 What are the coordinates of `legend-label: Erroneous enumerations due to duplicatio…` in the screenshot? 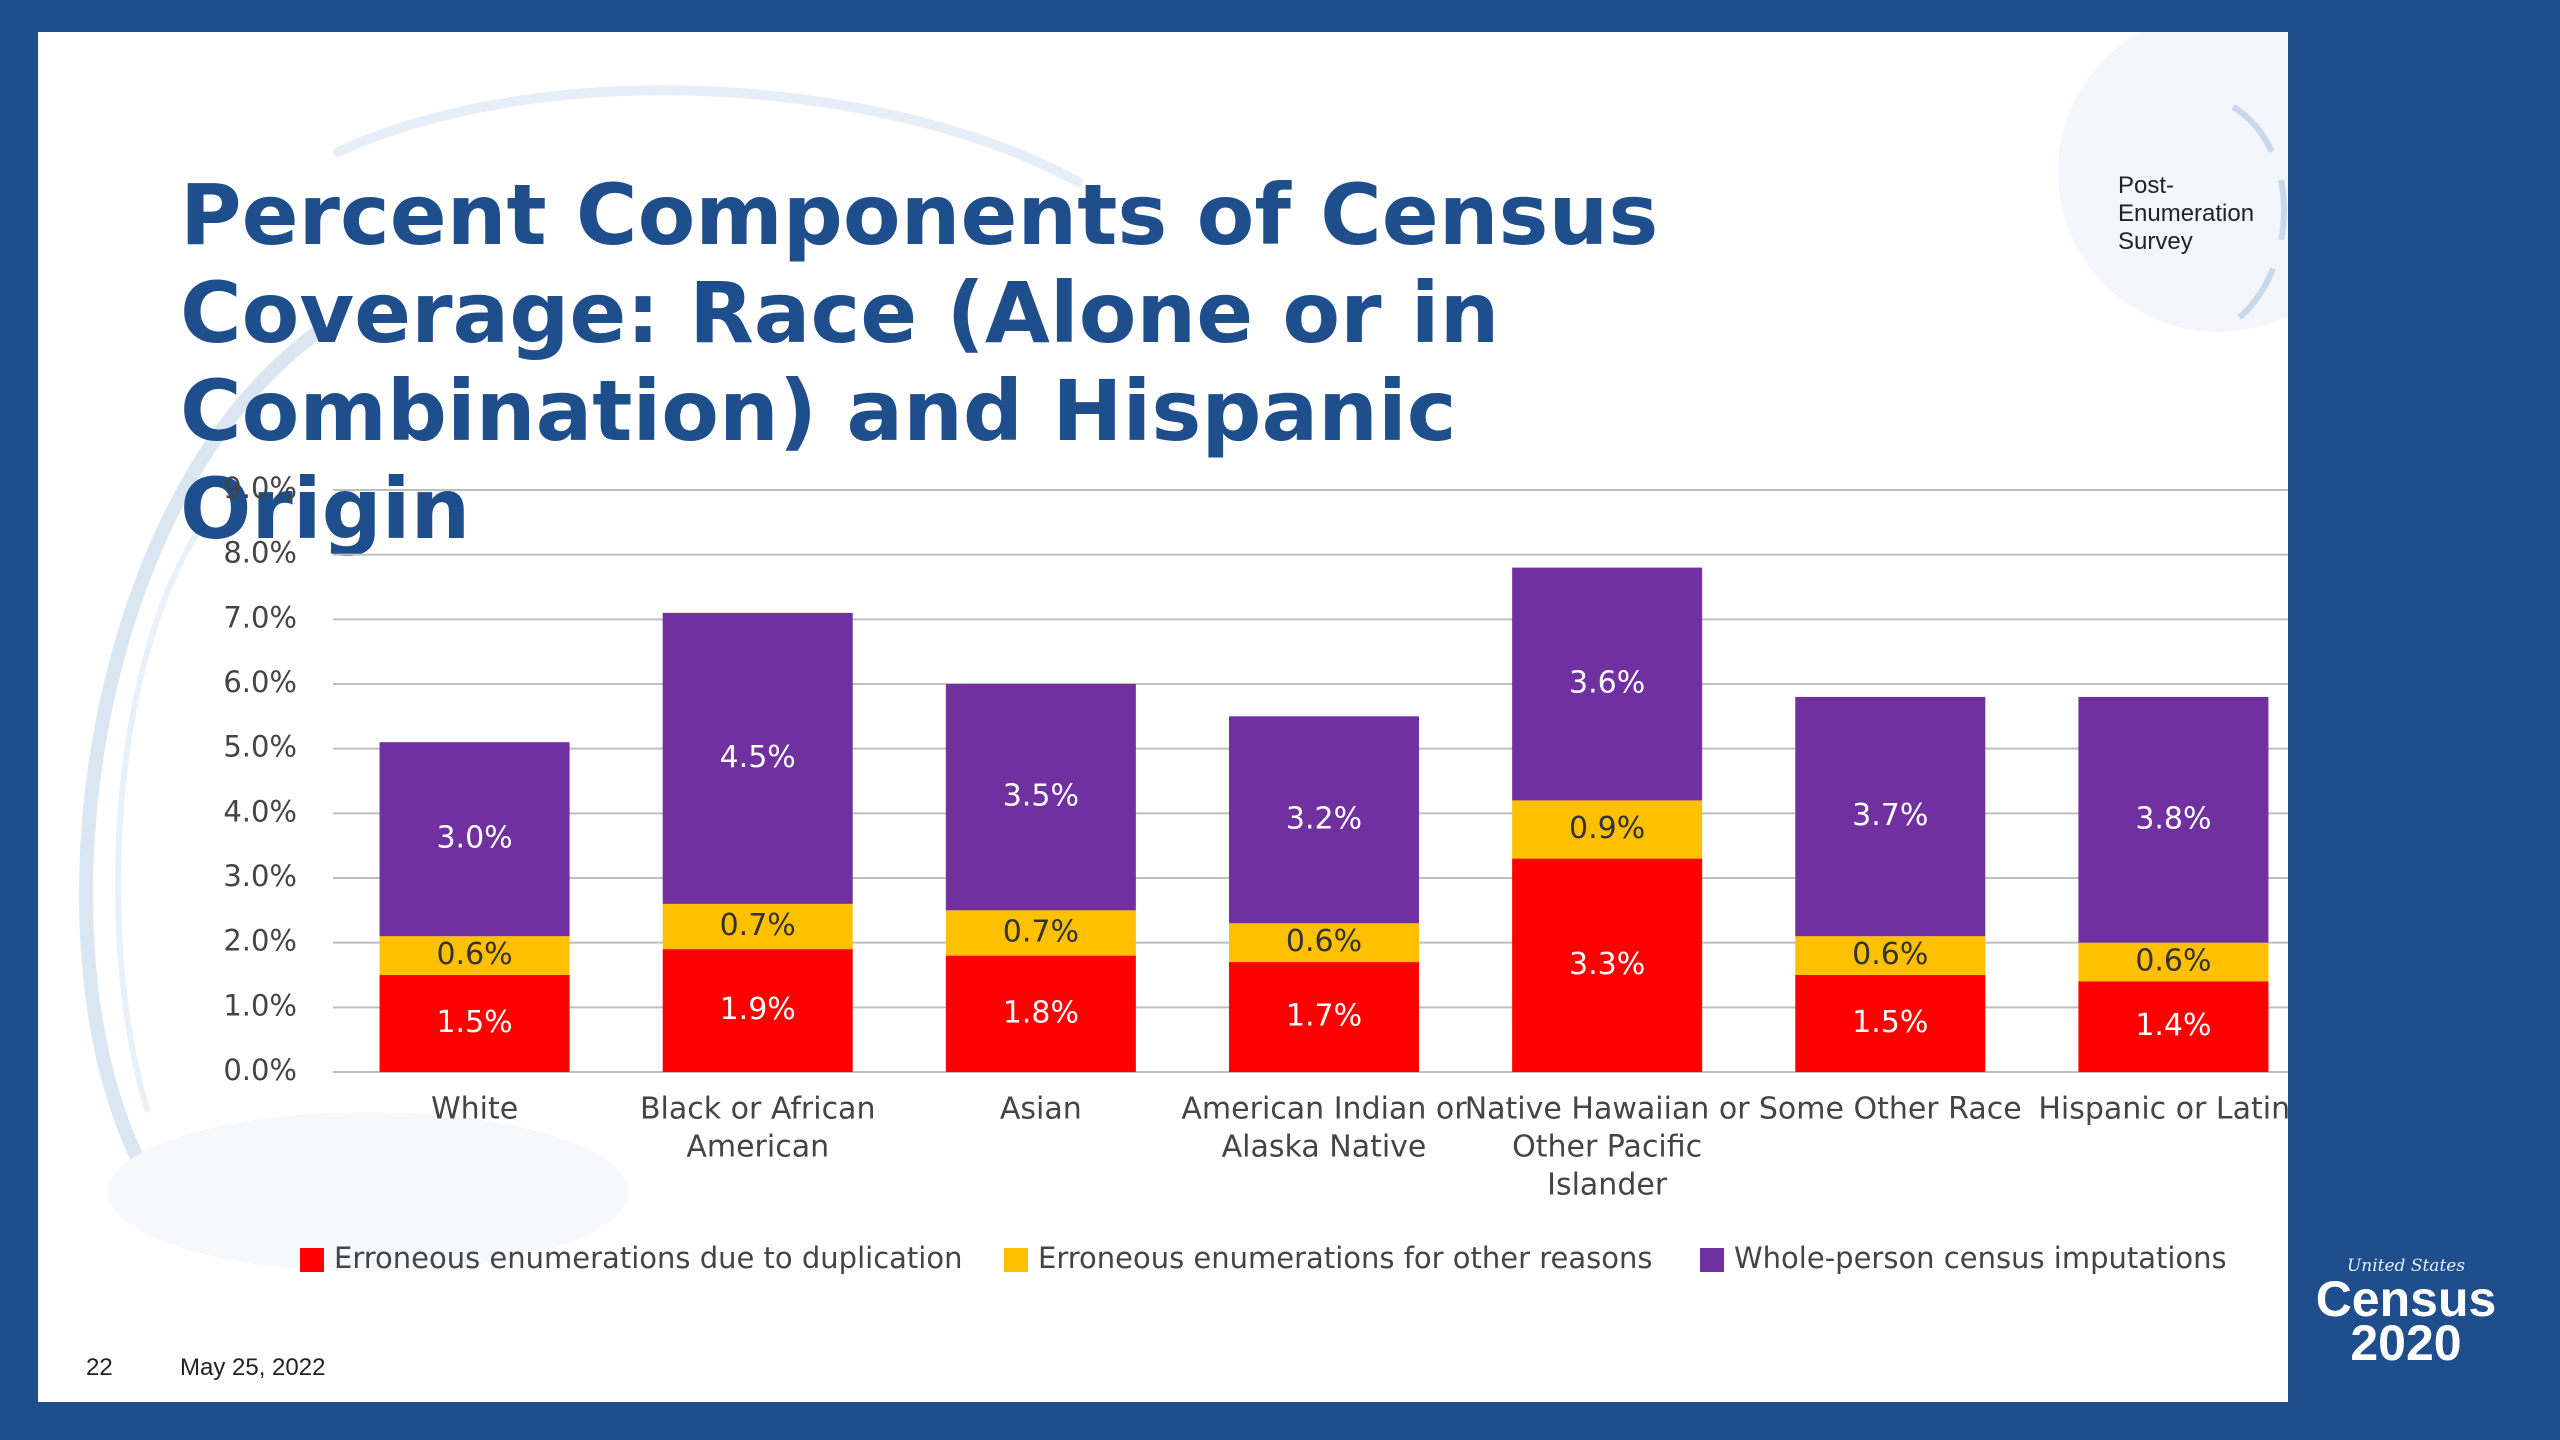 It's located at (648, 1258).